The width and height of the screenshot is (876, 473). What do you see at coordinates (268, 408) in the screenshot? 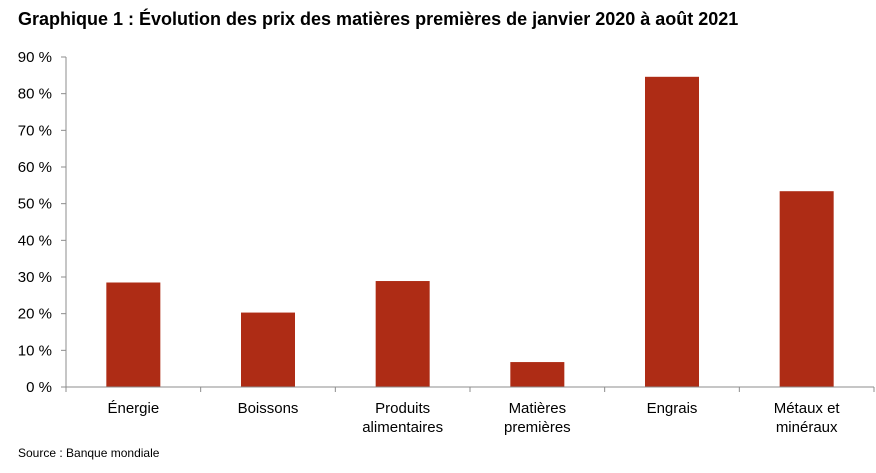
I see `x-category-label: Boissons` at bounding box center [268, 408].